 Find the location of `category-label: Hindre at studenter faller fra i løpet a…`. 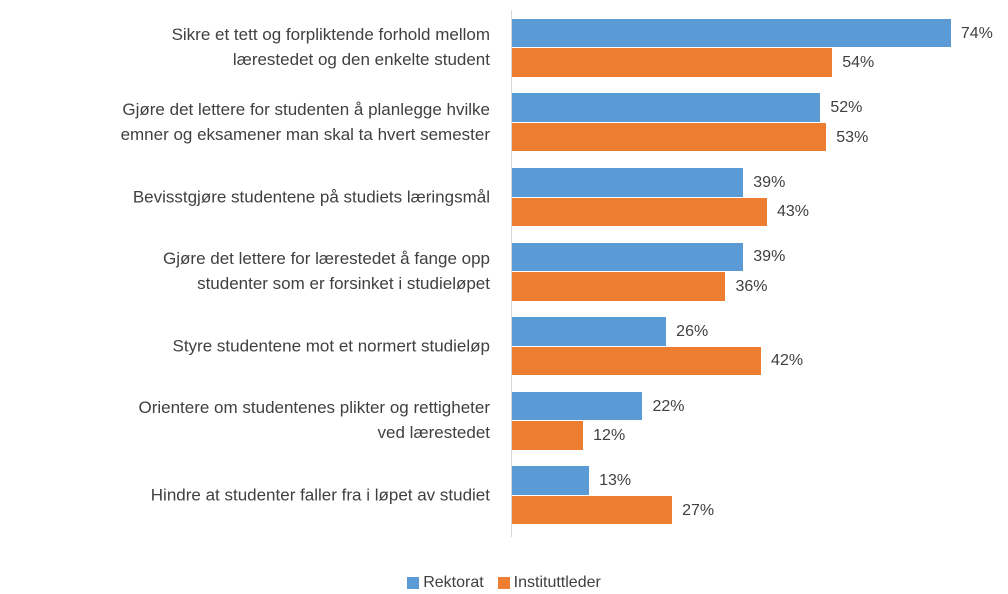

category-label: Hindre at studenter faller fra i løpet a… is located at coordinates (320, 495).